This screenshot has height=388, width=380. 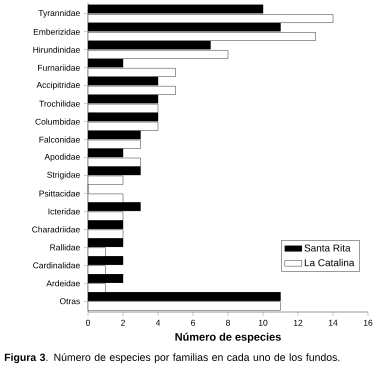 What do you see at coordinates (88, 323) in the screenshot?
I see `x-tick-label: 0` at bounding box center [88, 323].